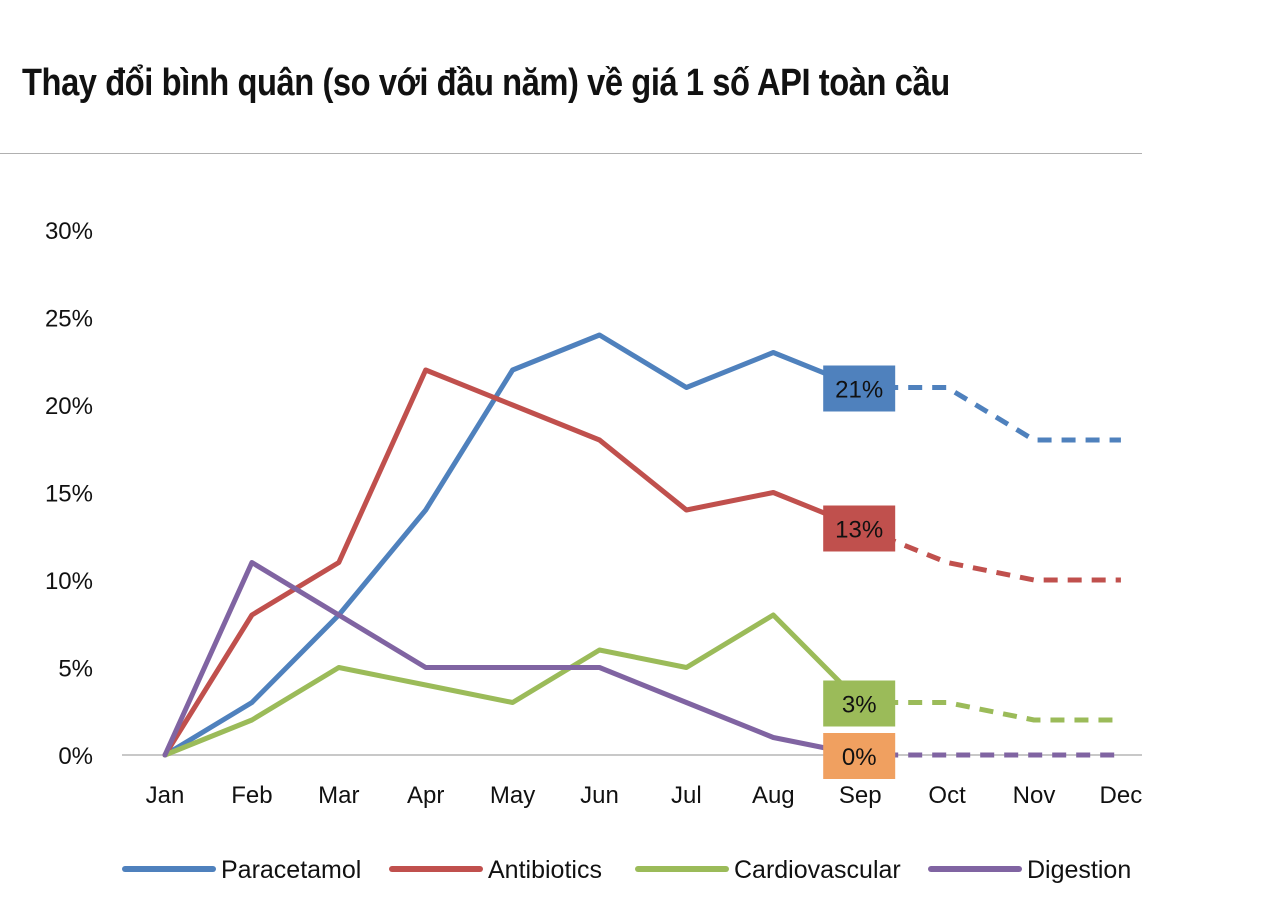 The height and width of the screenshot is (924, 1266). I want to click on legend-label: Digestion, so click(1079, 870).